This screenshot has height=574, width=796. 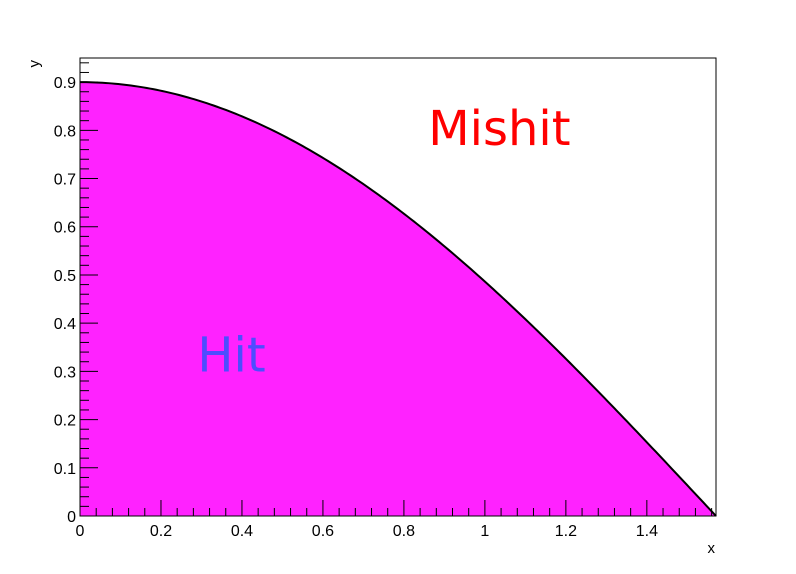 What do you see at coordinates (65, 83) in the screenshot?
I see `y-tick-label: 0.9` at bounding box center [65, 83].